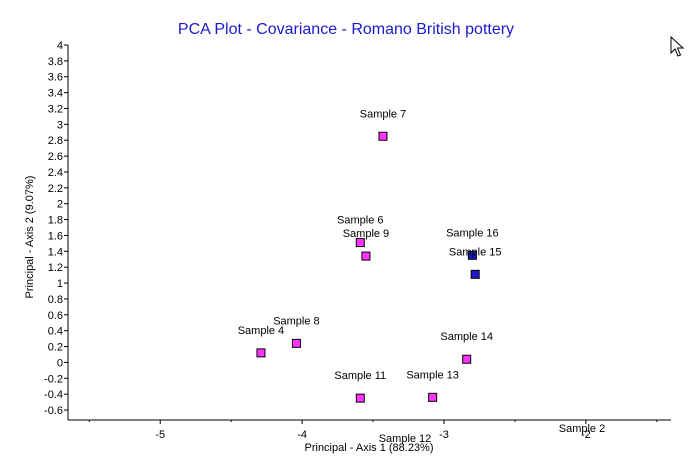 The height and width of the screenshot is (472, 692). What do you see at coordinates (55, 173) in the screenshot?
I see `y-tick-label: 2.4` at bounding box center [55, 173].